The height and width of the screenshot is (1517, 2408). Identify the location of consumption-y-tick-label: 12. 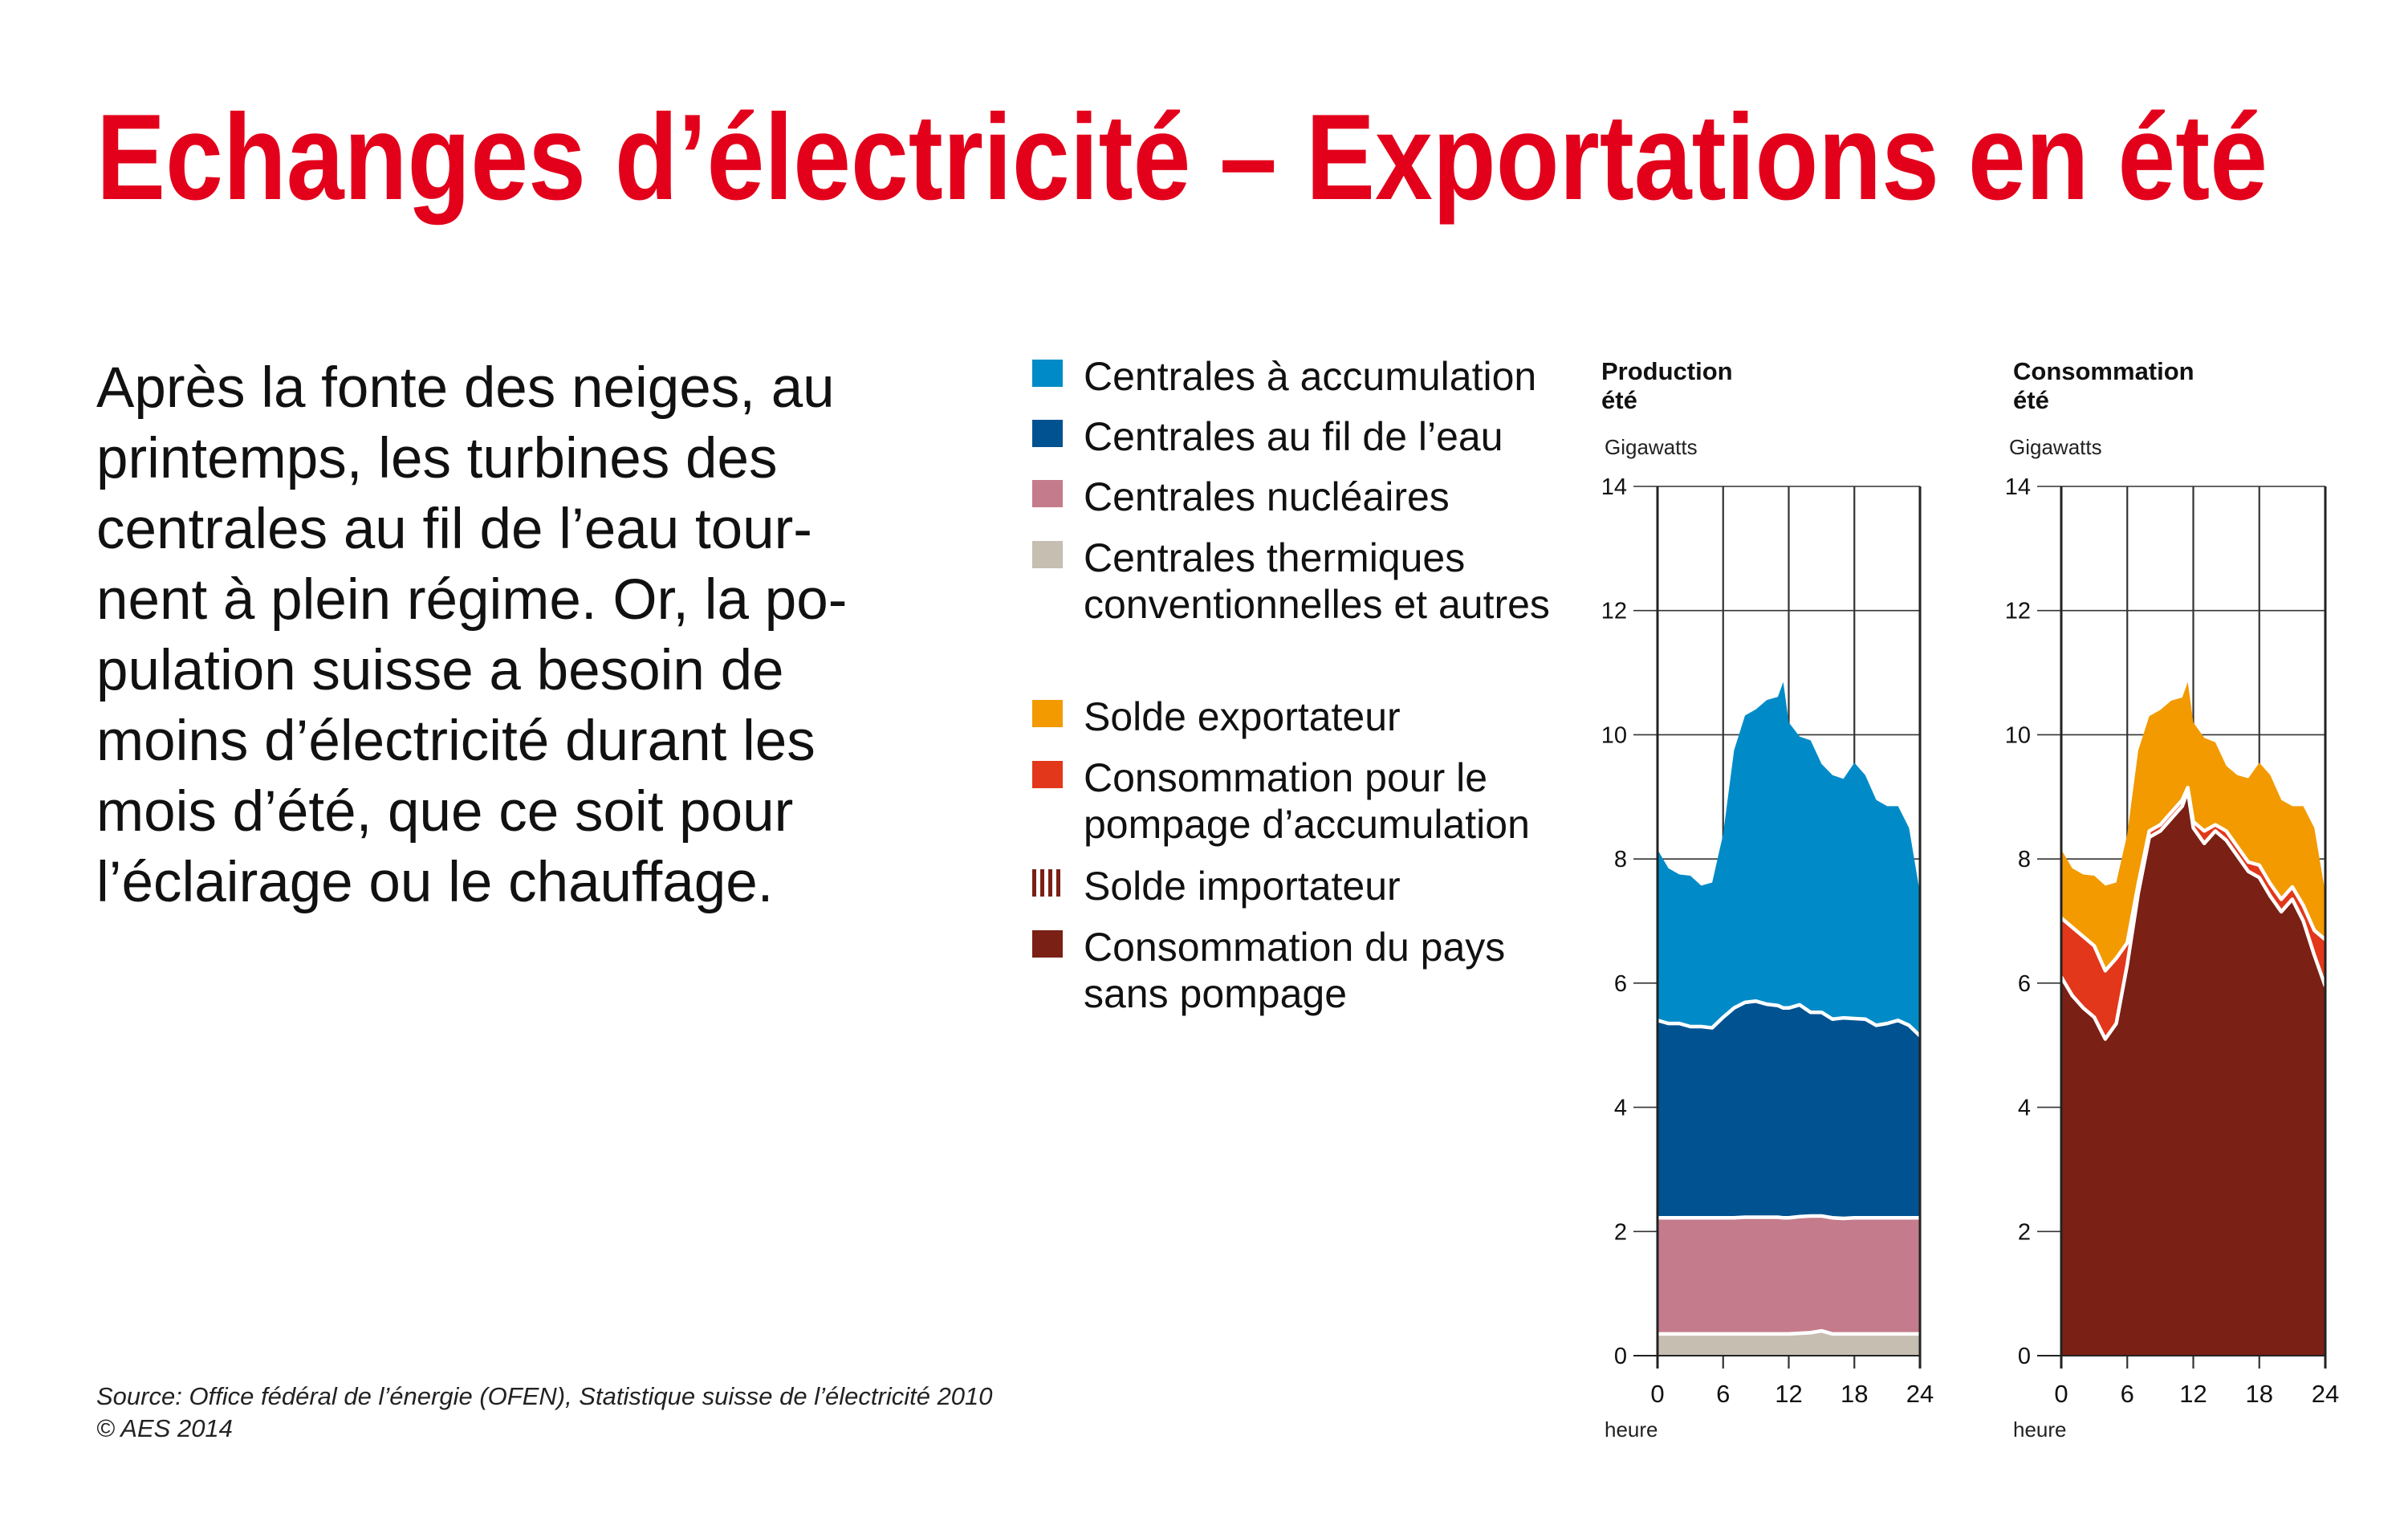
(2018, 611).